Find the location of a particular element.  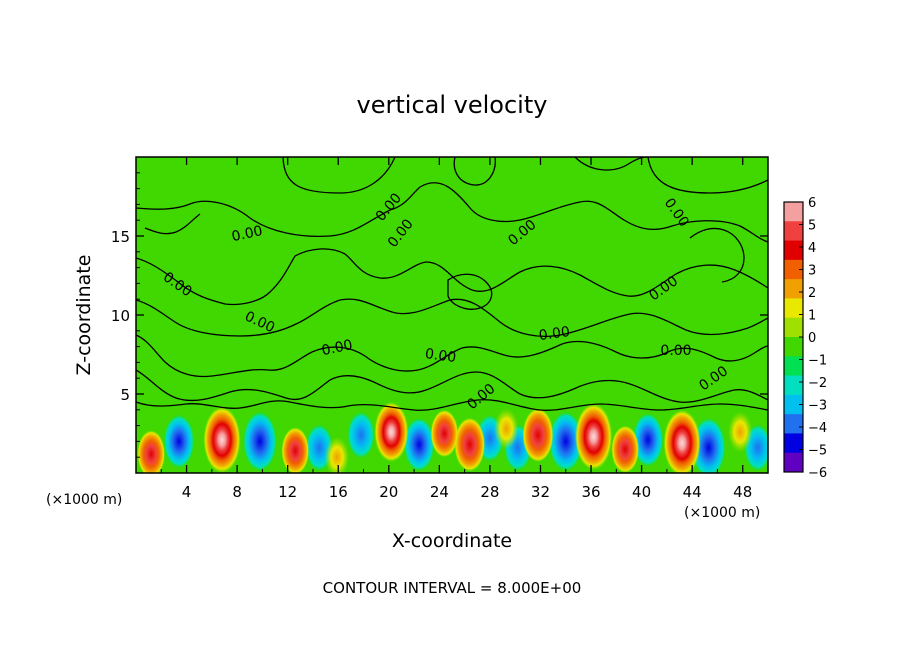

x-tick-label: 40 is located at coordinates (641, 492).